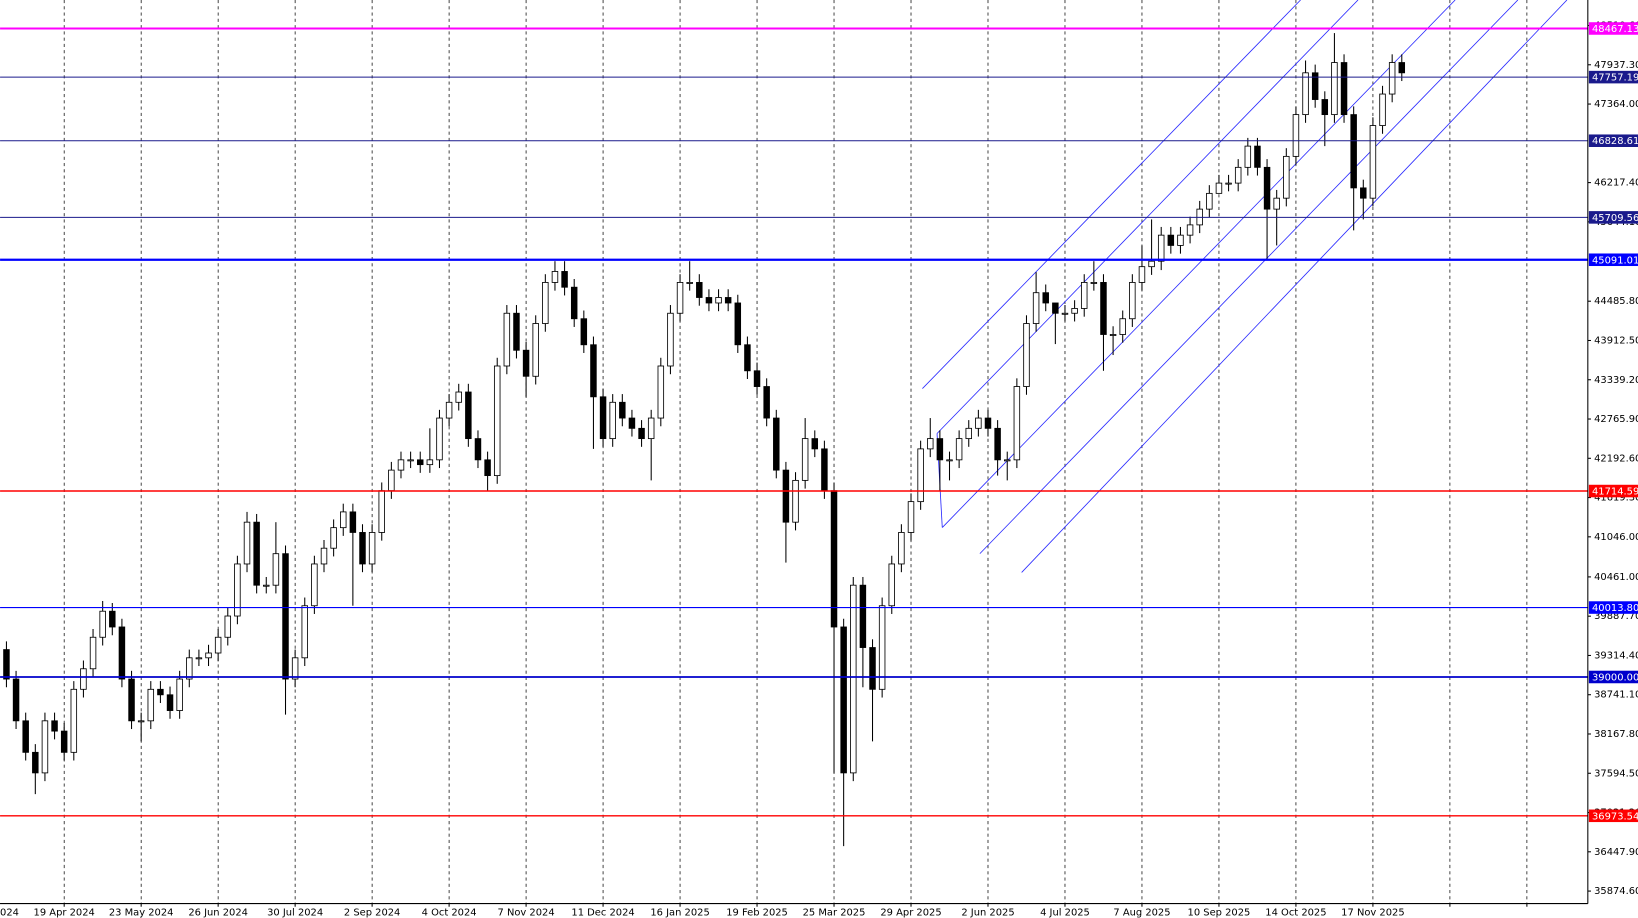  What do you see at coordinates (1616, 852) in the screenshot?
I see `y-tick-label: 36447.90` at bounding box center [1616, 852].